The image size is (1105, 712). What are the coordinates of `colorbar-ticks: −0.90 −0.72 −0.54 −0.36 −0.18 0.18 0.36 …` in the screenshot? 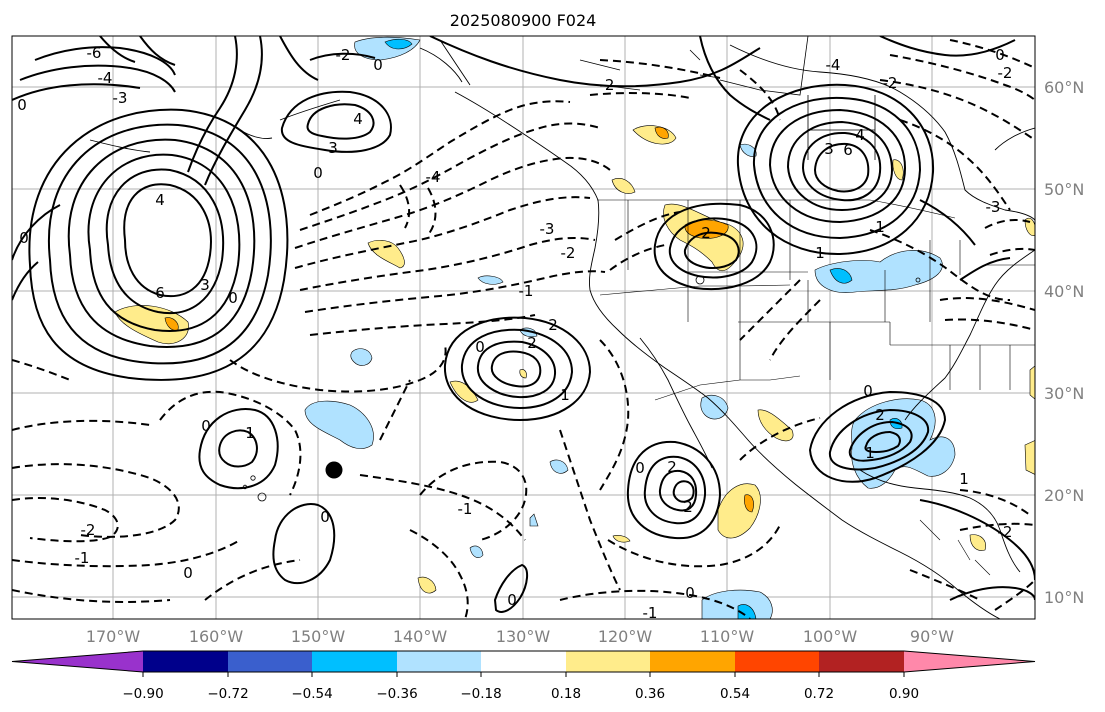 It's located at (520, 694).